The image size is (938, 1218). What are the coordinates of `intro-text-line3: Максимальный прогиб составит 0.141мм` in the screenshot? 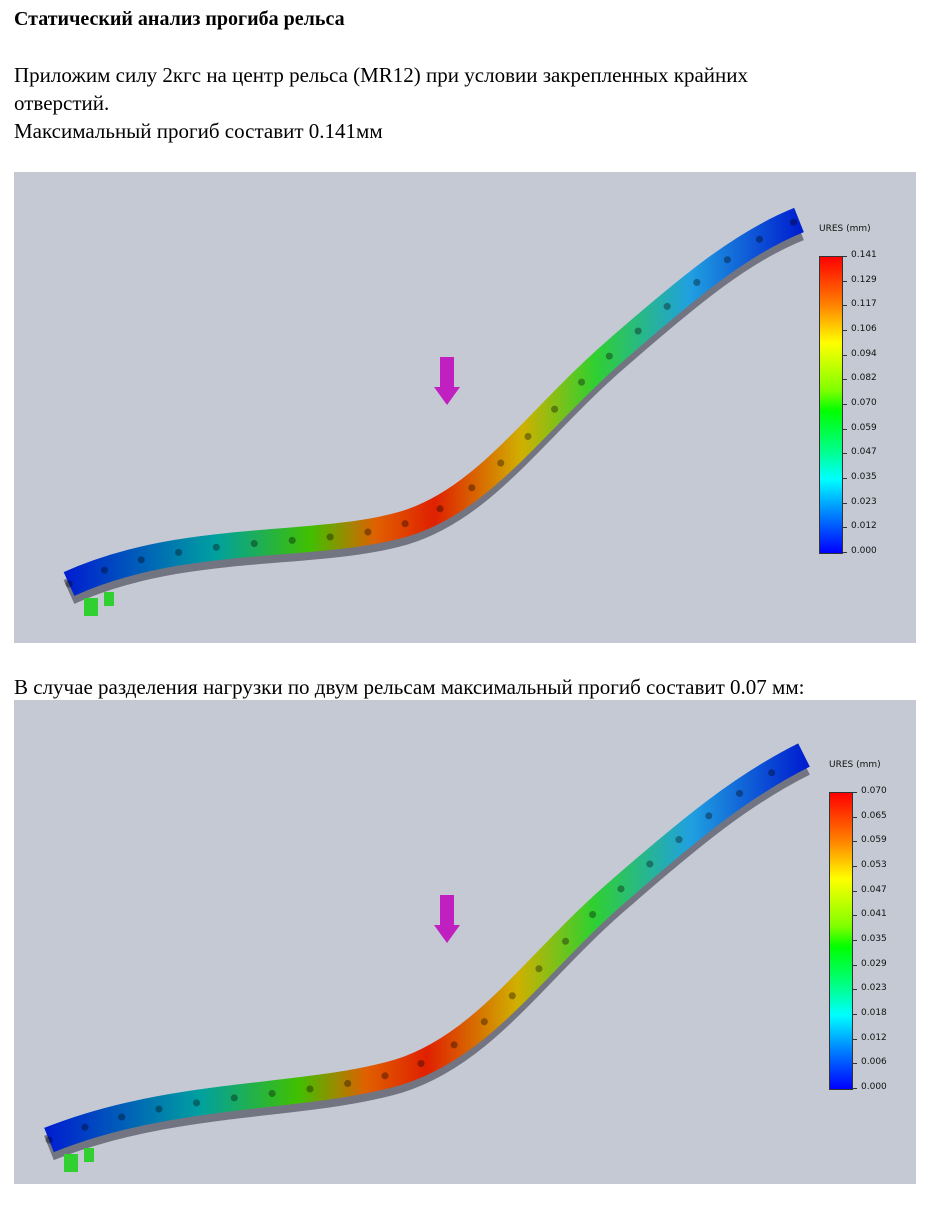 It's located at (198, 131).